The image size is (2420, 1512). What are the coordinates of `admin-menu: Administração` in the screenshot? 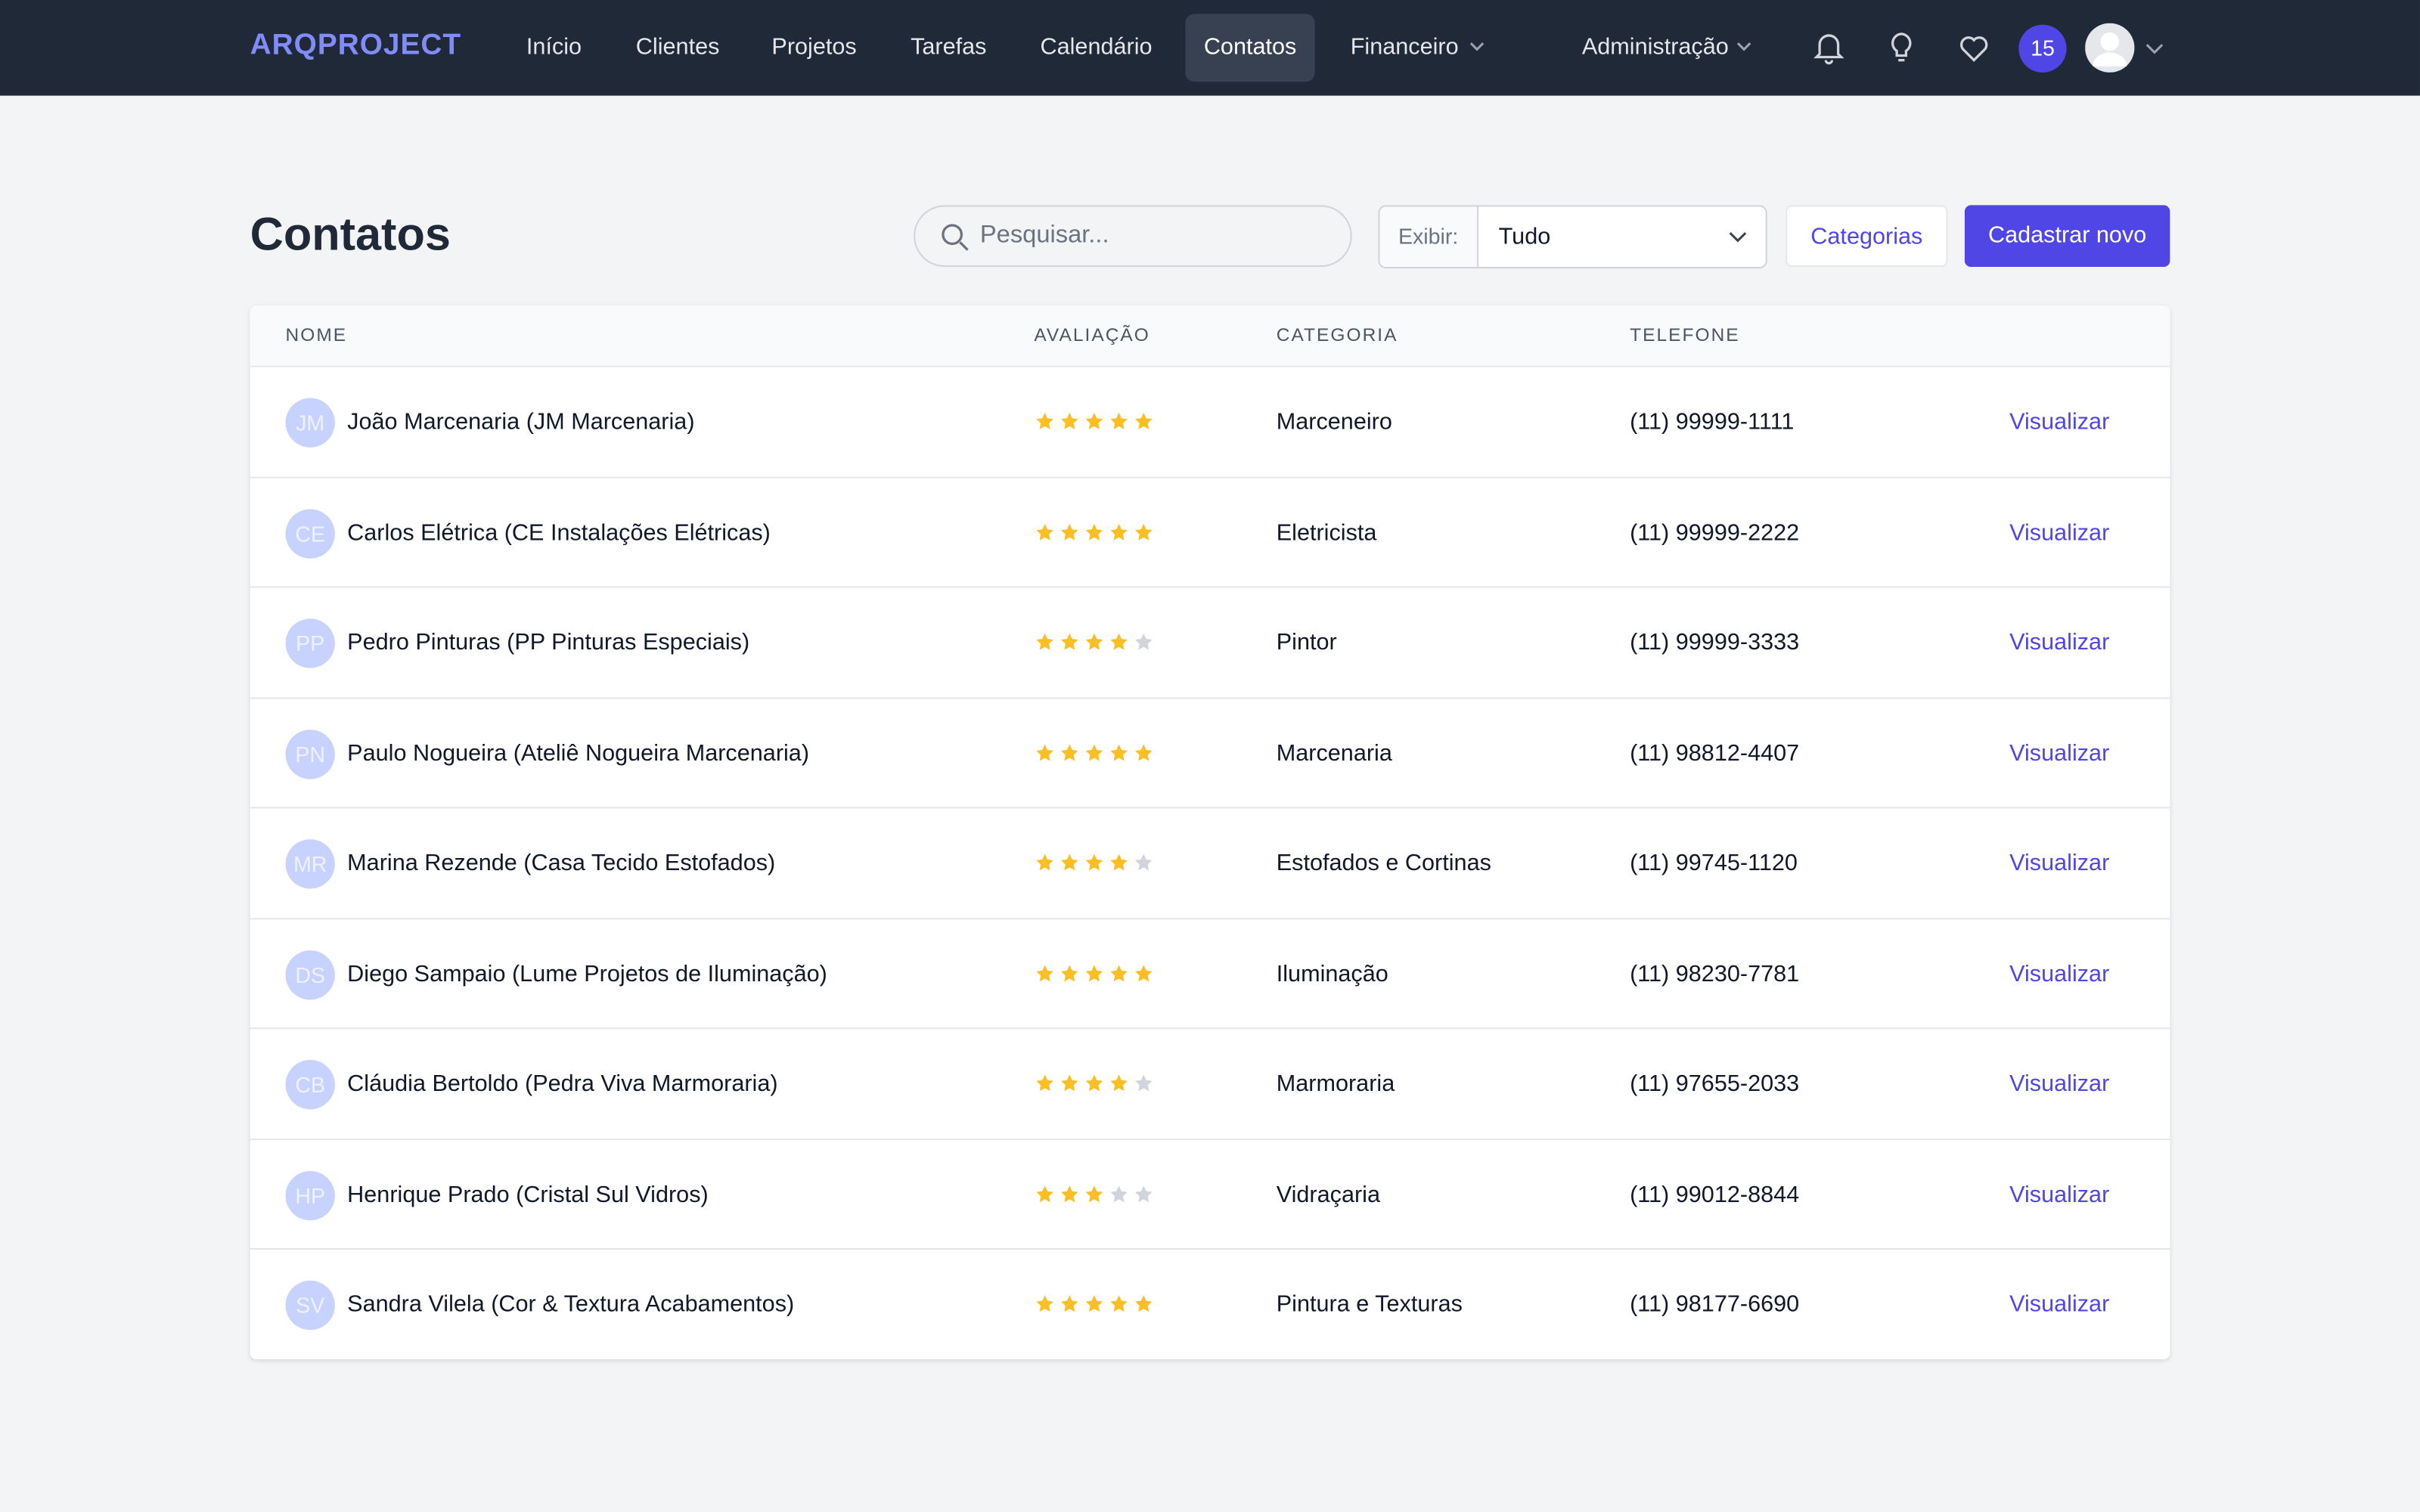 It's located at (1667, 48).